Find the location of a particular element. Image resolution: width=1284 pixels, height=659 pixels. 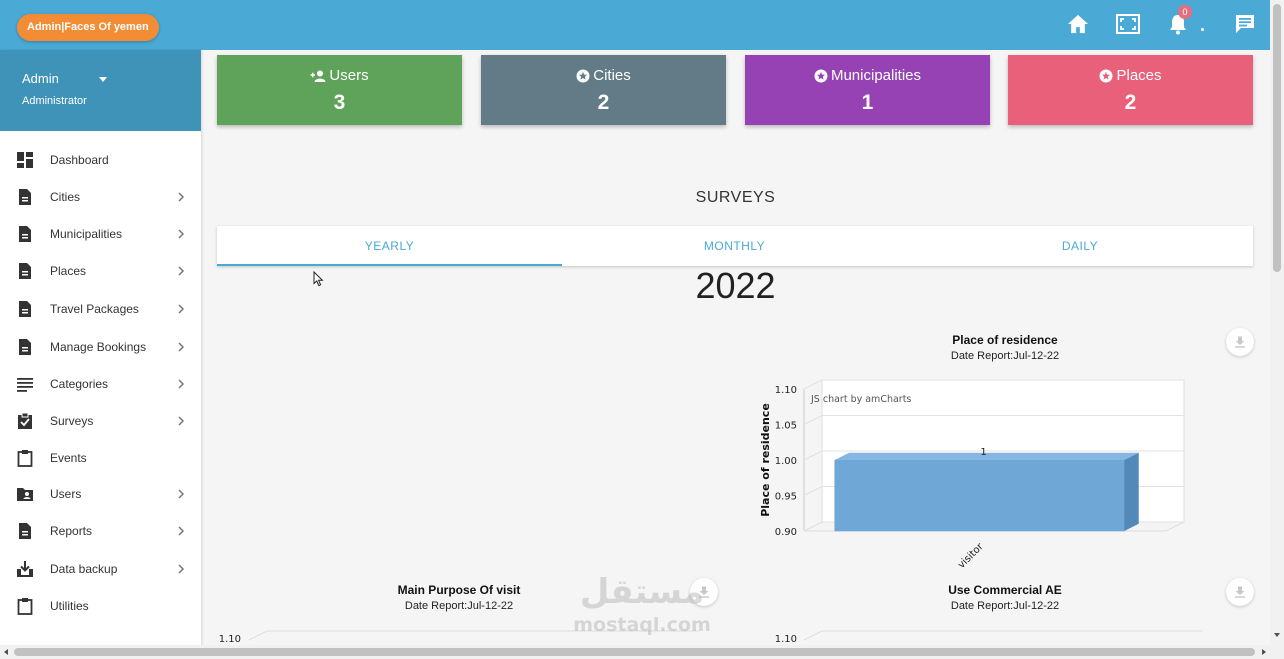

stat-card-places: Places 2 is located at coordinates (1130, 90).